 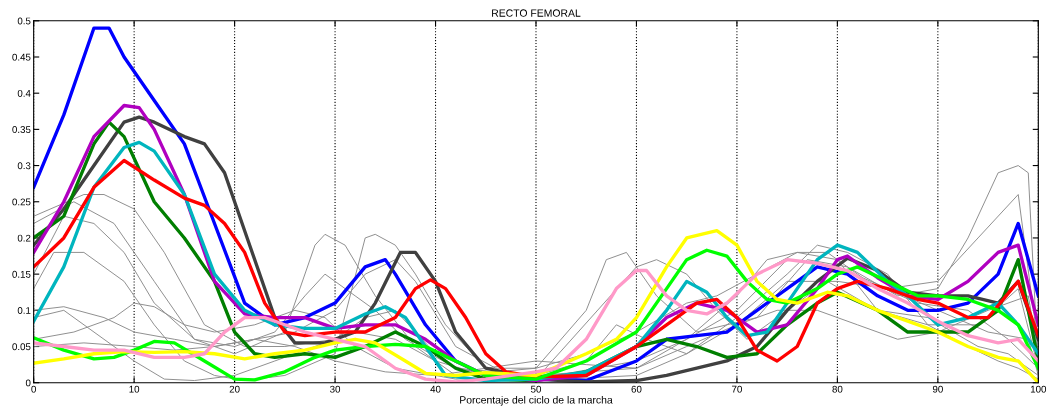 What do you see at coordinates (28, 383) in the screenshot?
I see `y-tick-label: 0` at bounding box center [28, 383].